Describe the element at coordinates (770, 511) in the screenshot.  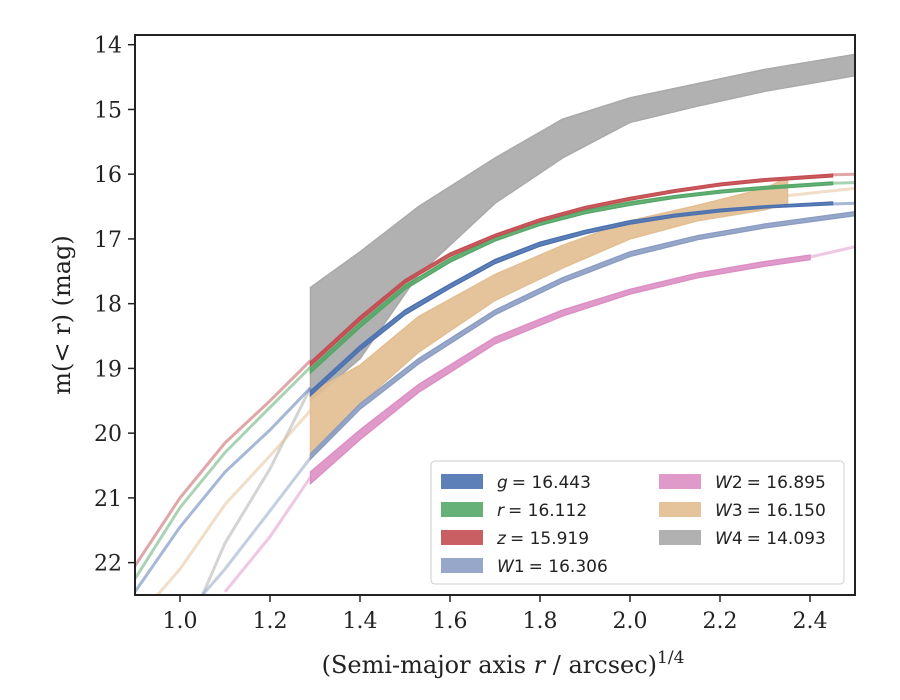
I see `legend-label: W3 = 16.150` at that location.